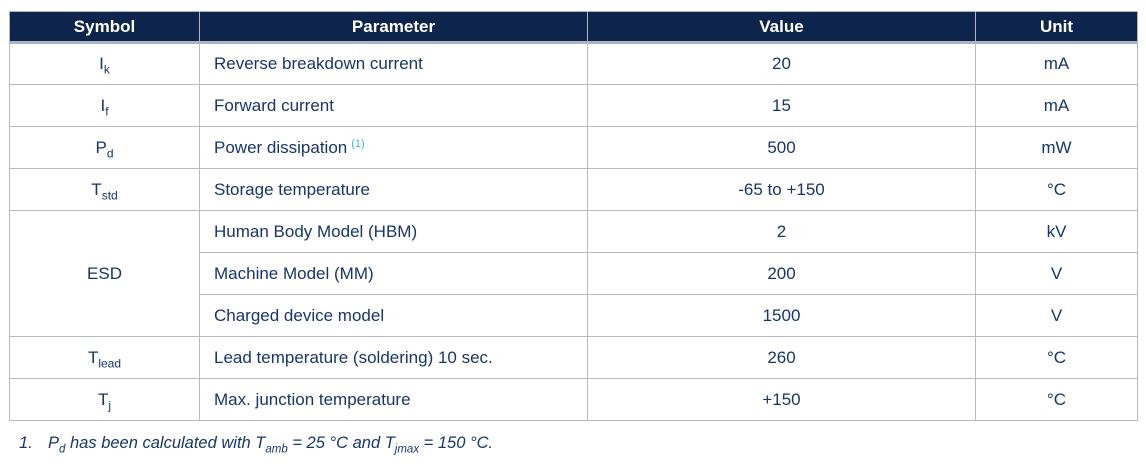 Image resolution: width=1146 pixels, height=469 pixels. I want to click on value-cell: +150, so click(781, 399).